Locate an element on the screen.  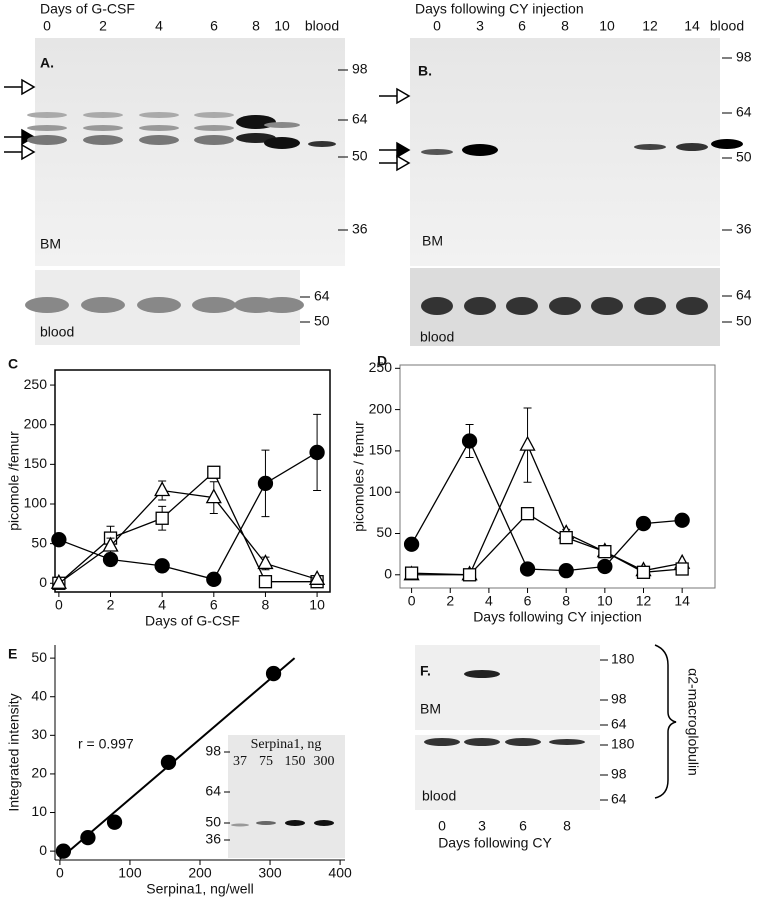
lane-label: blood is located at coordinates (727, 26).